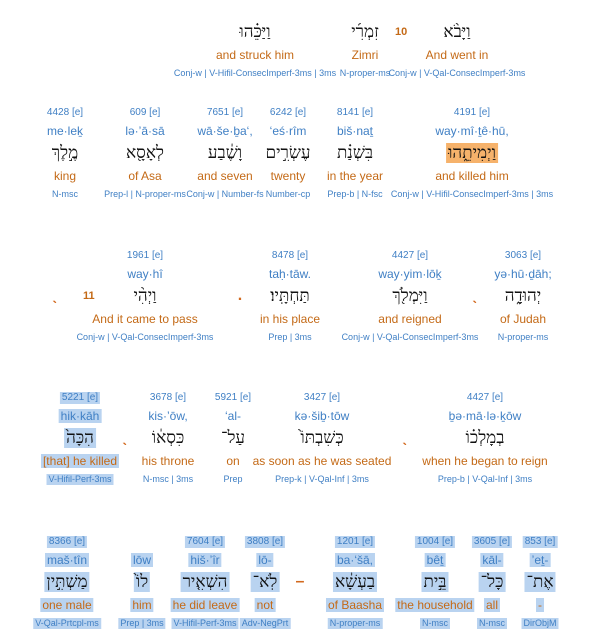  I want to click on strongs-text: 3808 [e], so click(265, 542).